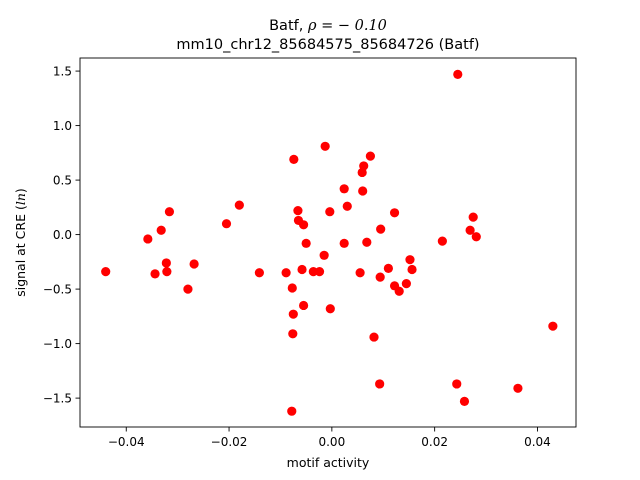 The image size is (640, 480). I want to click on y-tick-label: 0.0, so click(62, 235).